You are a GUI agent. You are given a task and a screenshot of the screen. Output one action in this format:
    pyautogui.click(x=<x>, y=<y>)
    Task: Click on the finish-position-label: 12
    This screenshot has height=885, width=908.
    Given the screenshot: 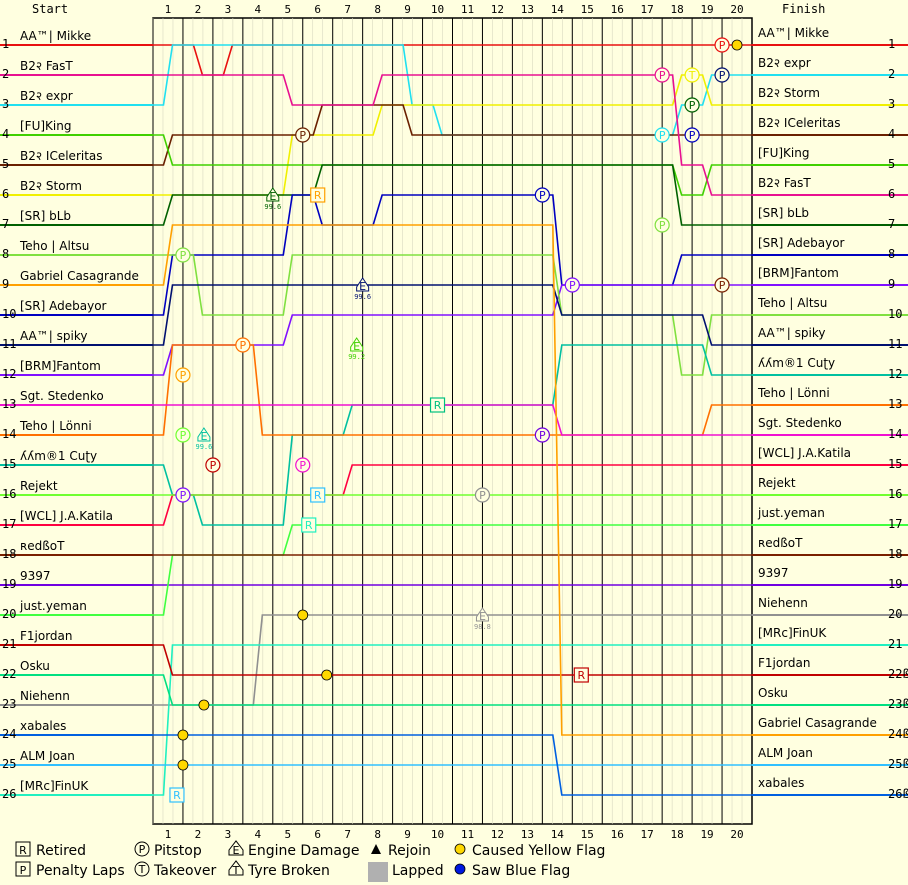 What is the action you would take?
    pyautogui.click(x=895, y=374)
    